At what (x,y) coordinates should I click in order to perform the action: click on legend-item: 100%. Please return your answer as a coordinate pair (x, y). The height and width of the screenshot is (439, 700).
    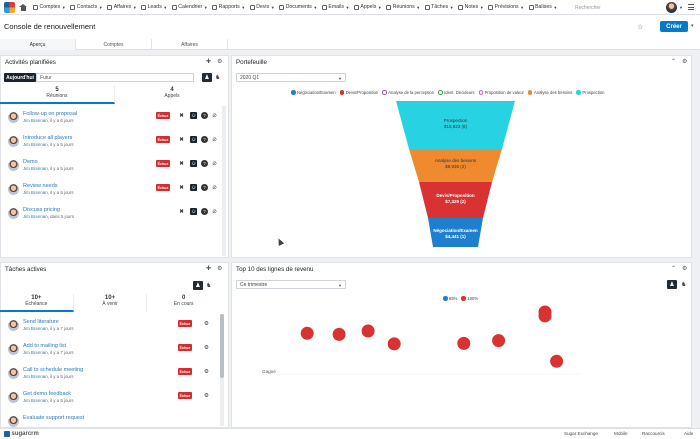
    Looking at the image, I should click on (469, 298).